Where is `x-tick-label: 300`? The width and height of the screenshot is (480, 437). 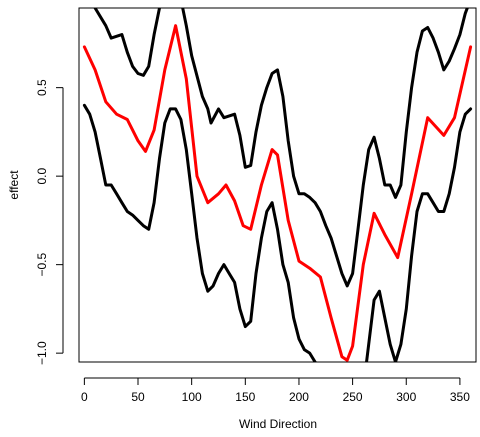
x-tick-label: 300 is located at coordinates (406, 397).